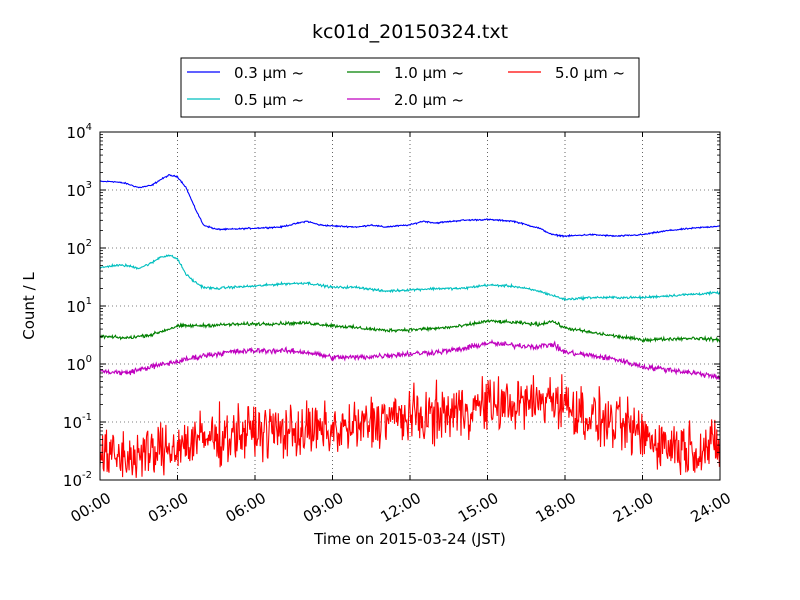  I want to click on legend-label: 5.0 μm ~, so click(590, 73).